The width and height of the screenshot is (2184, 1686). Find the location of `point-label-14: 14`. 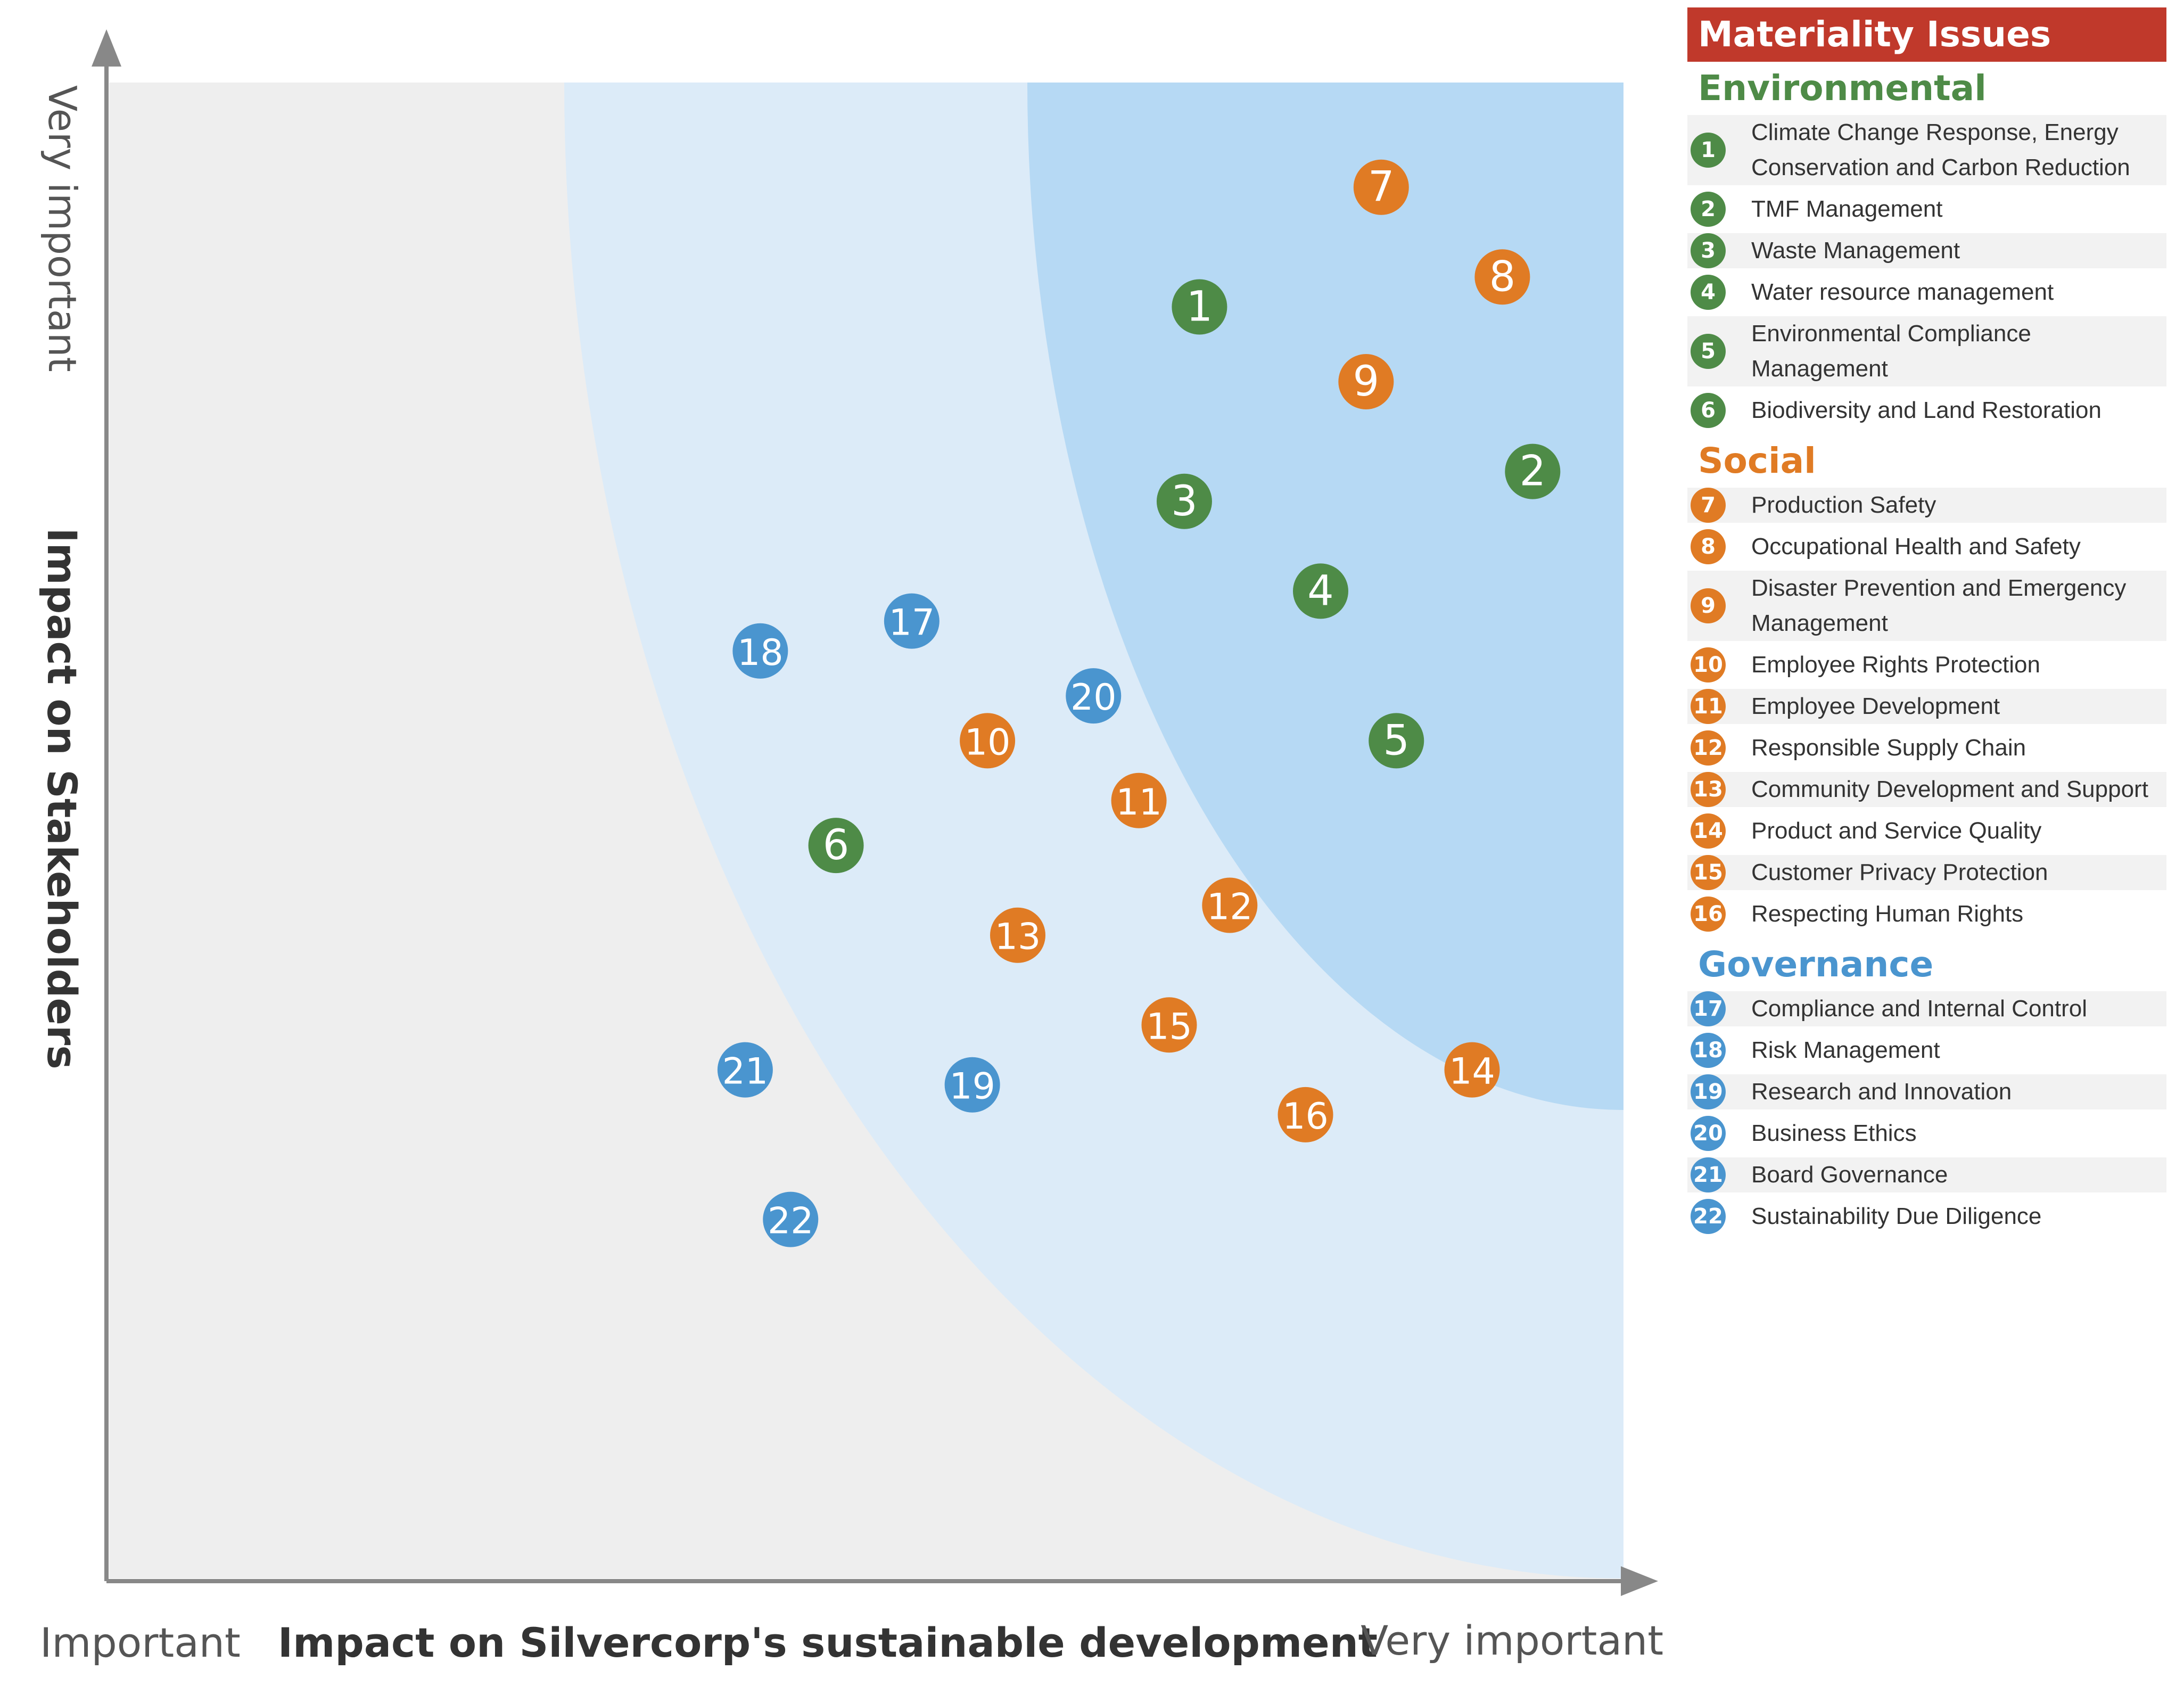

point-label-14: 14 is located at coordinates (1472, 1072).